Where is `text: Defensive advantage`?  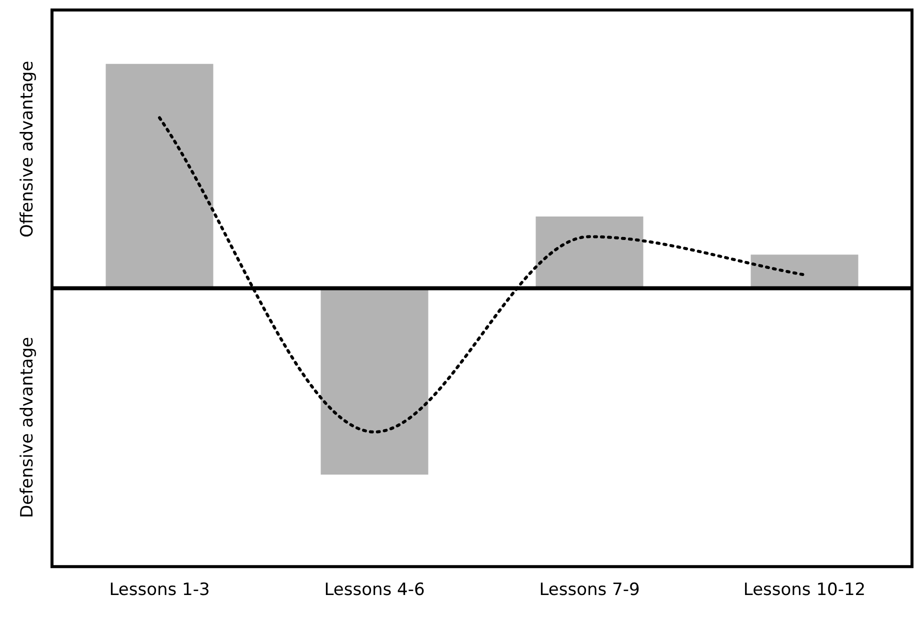
text: Defensive advantage is located at coordinates (27, 427).